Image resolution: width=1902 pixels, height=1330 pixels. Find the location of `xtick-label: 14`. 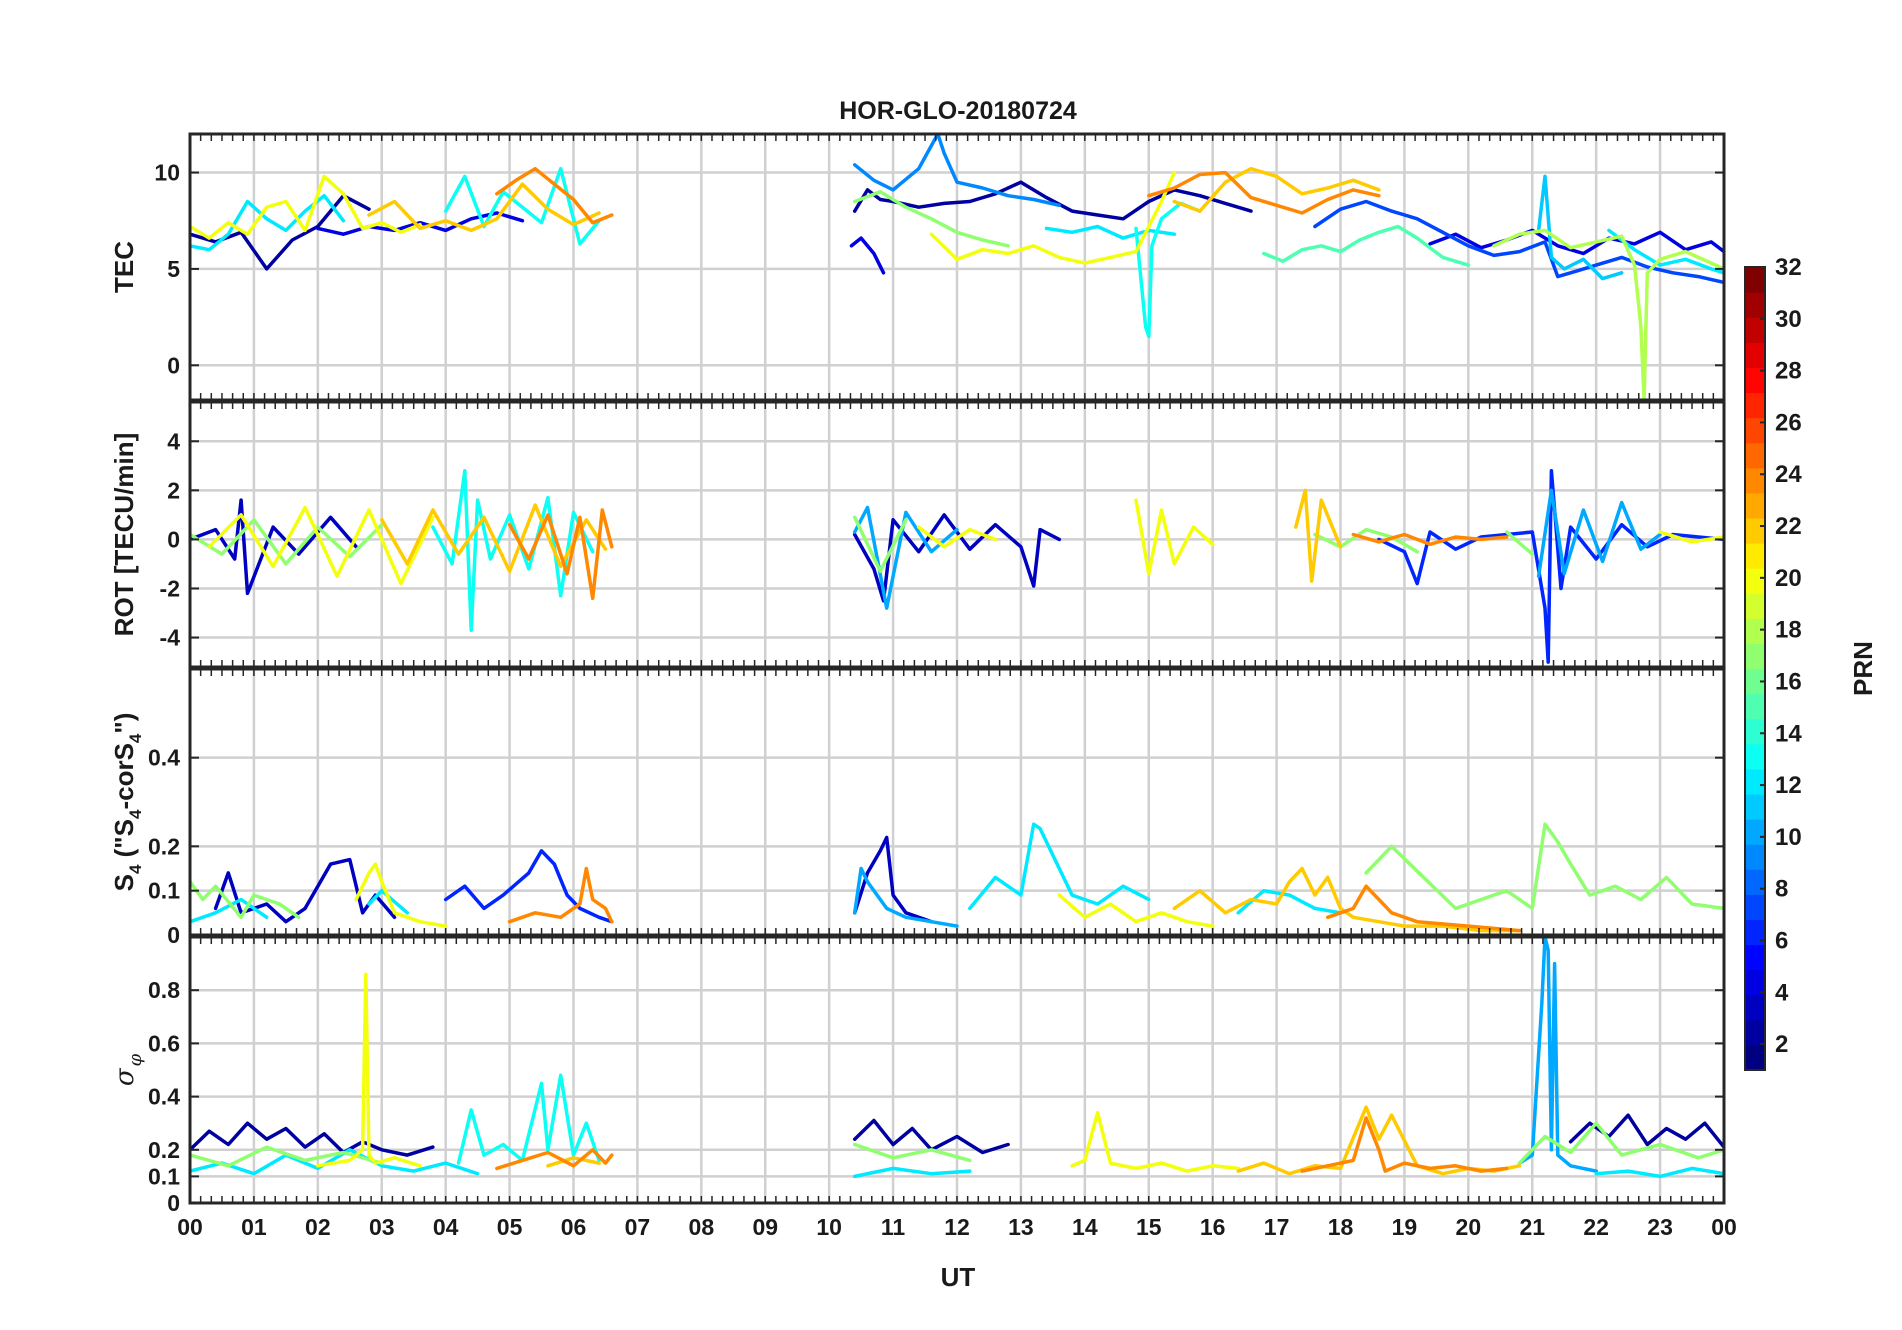

xtick-label: 14 is located at coordinates (1085, 1227).